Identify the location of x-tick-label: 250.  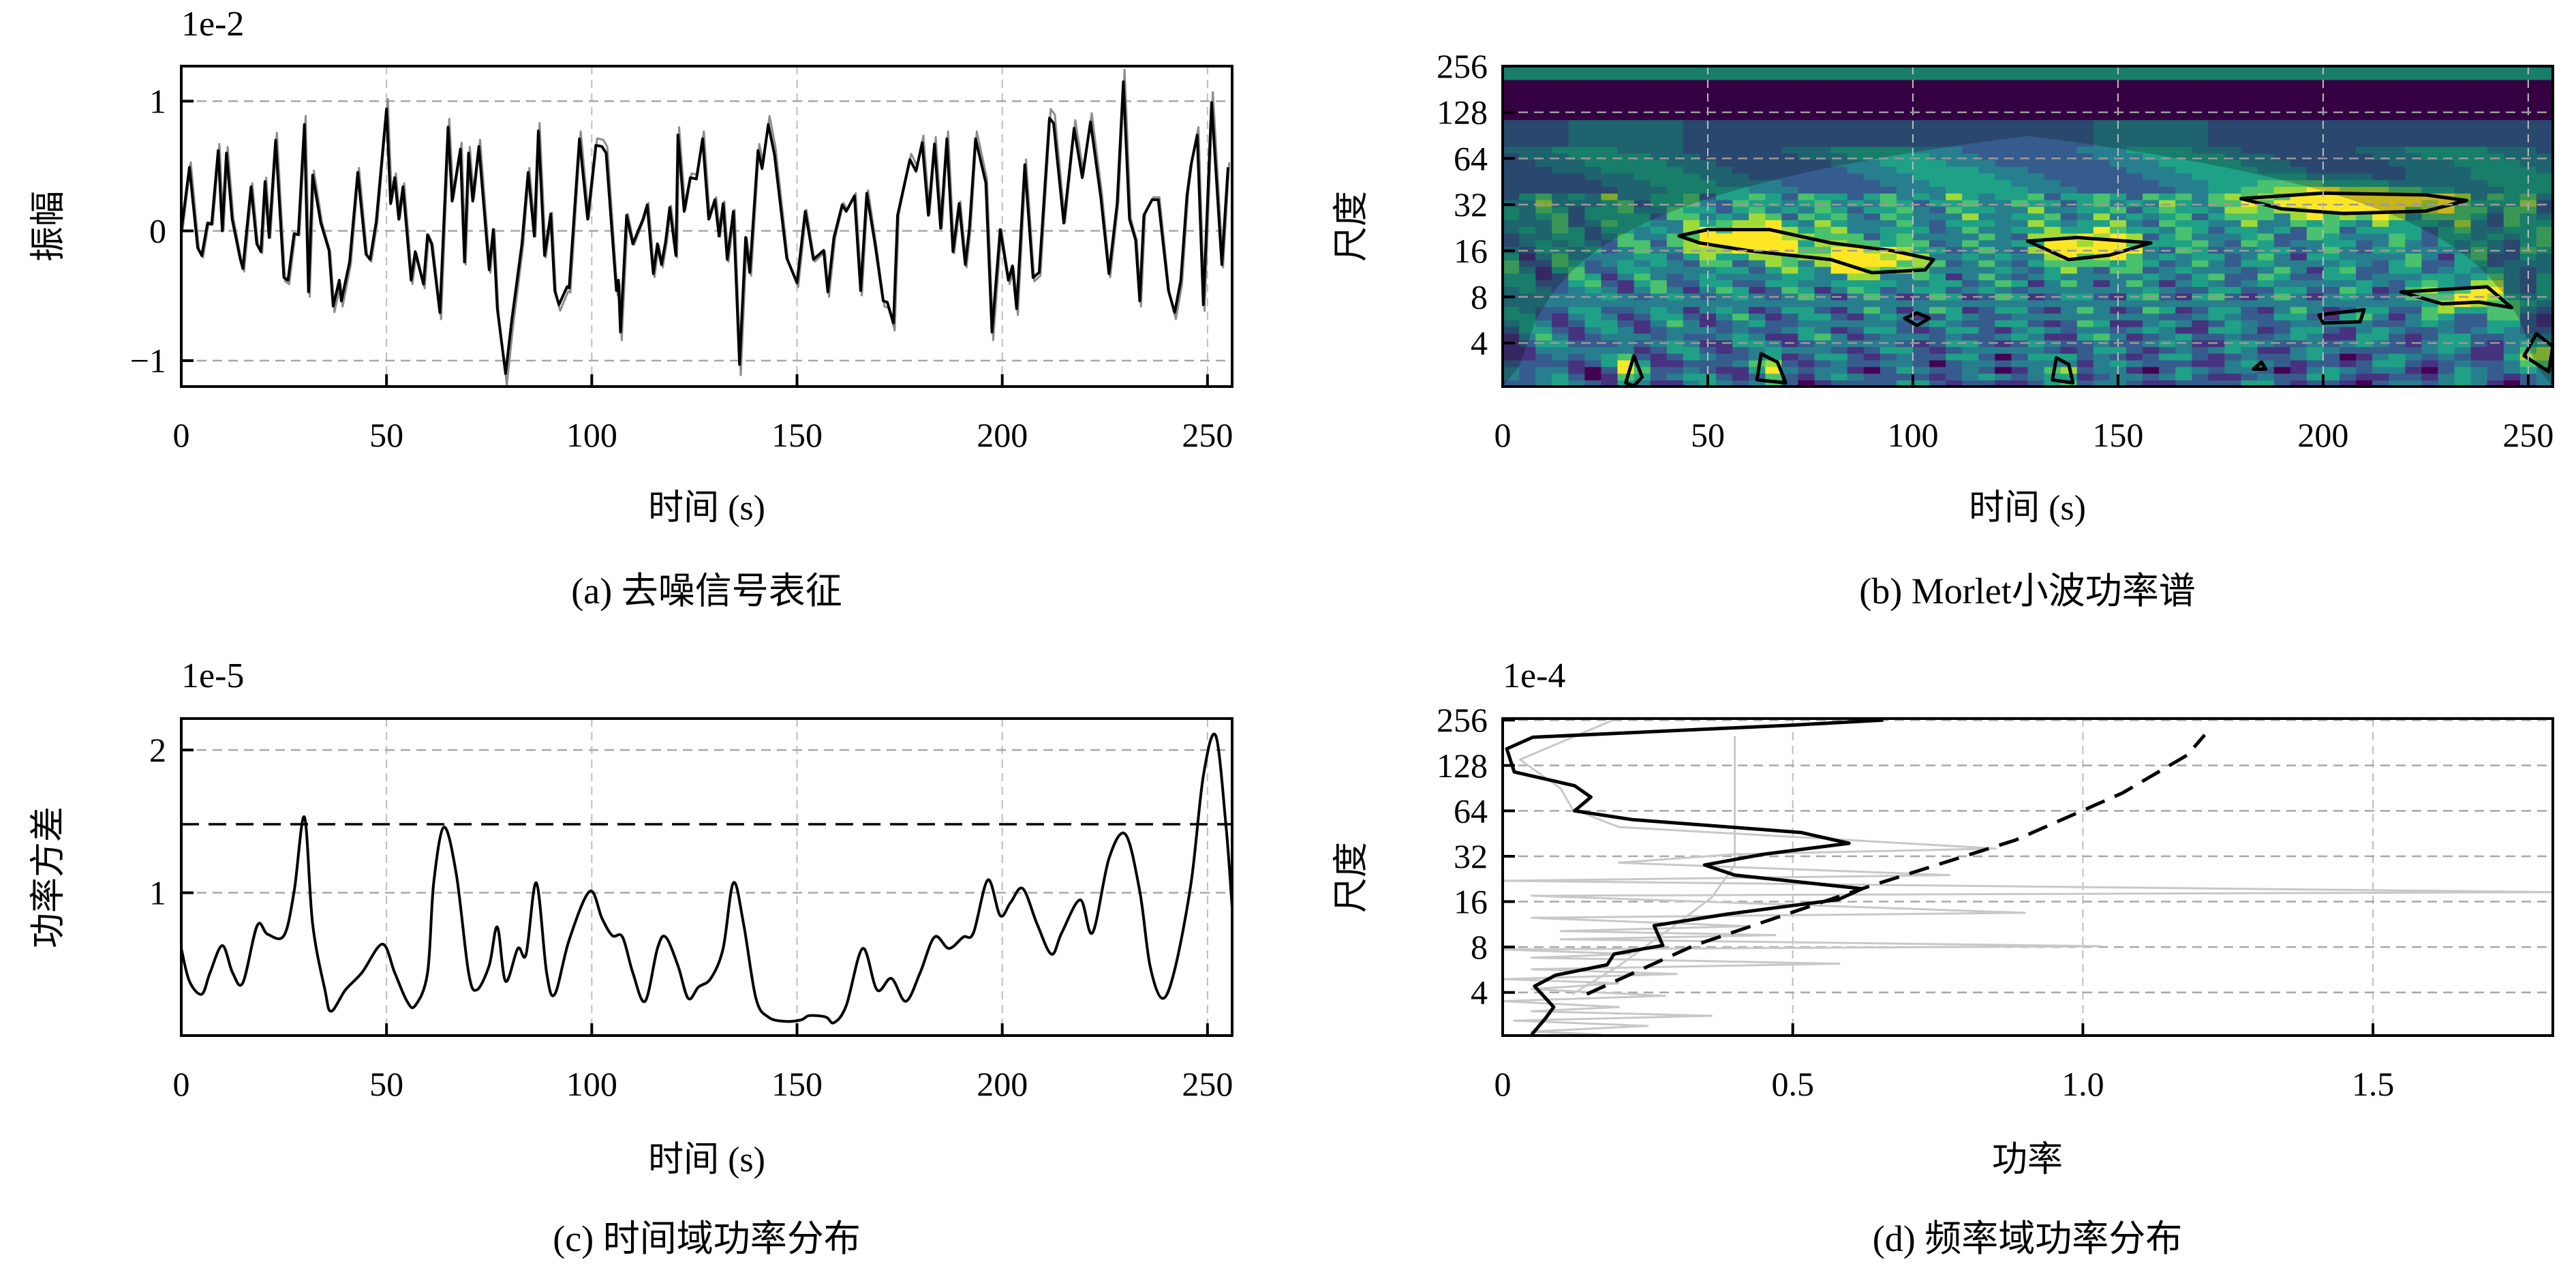
(1207, 1084).